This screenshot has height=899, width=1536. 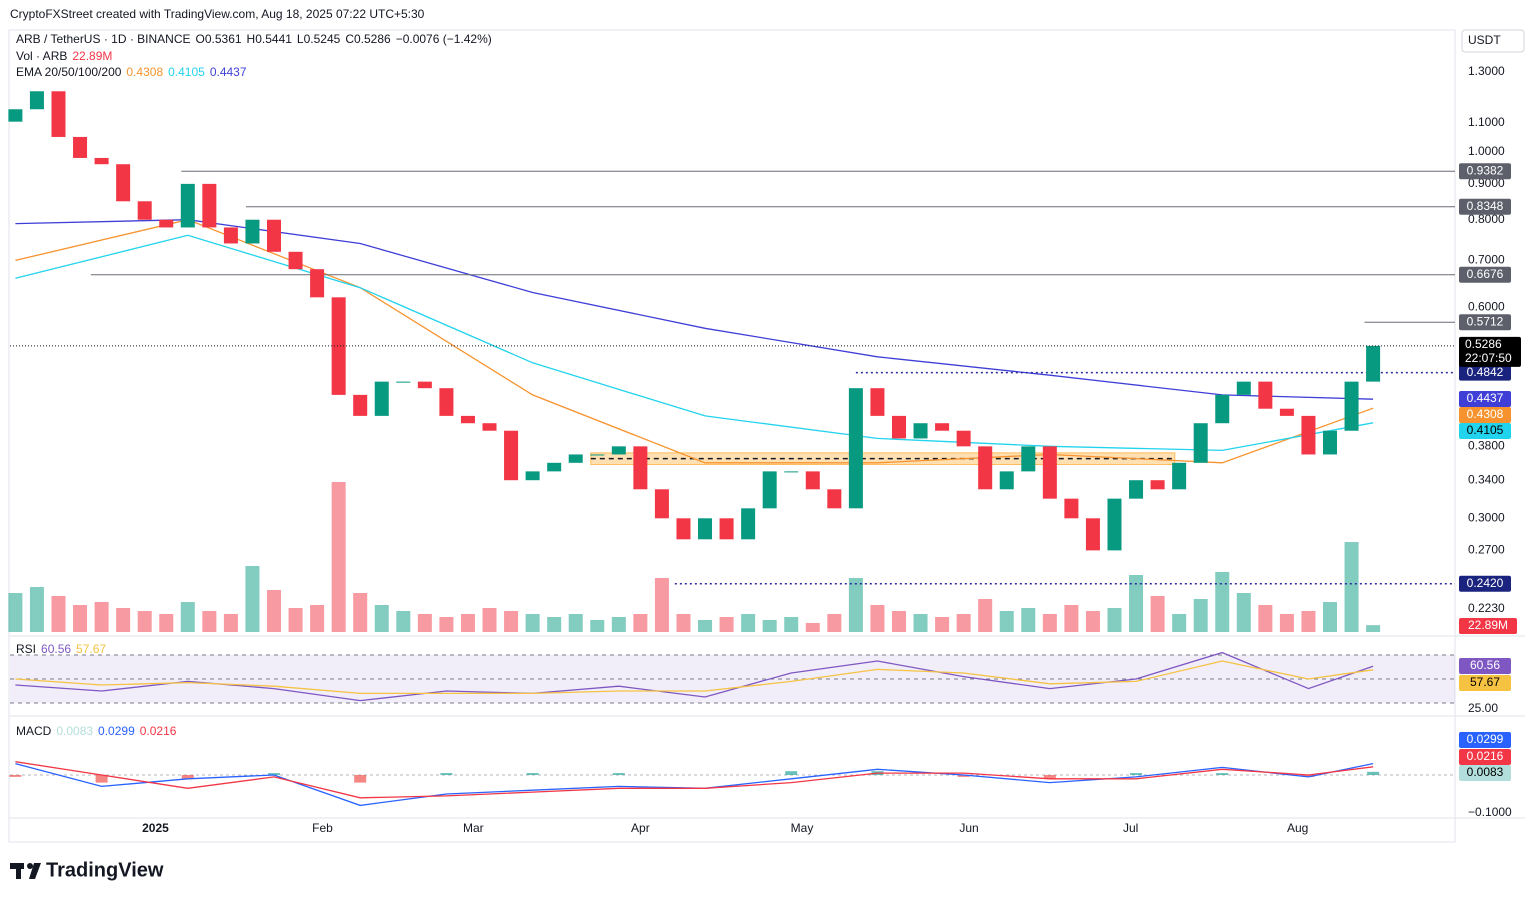 What do you see at coordinates (228, 72) in the screenshot?
I see `legend-text: 0.4437` at bounding box center [228, 72].